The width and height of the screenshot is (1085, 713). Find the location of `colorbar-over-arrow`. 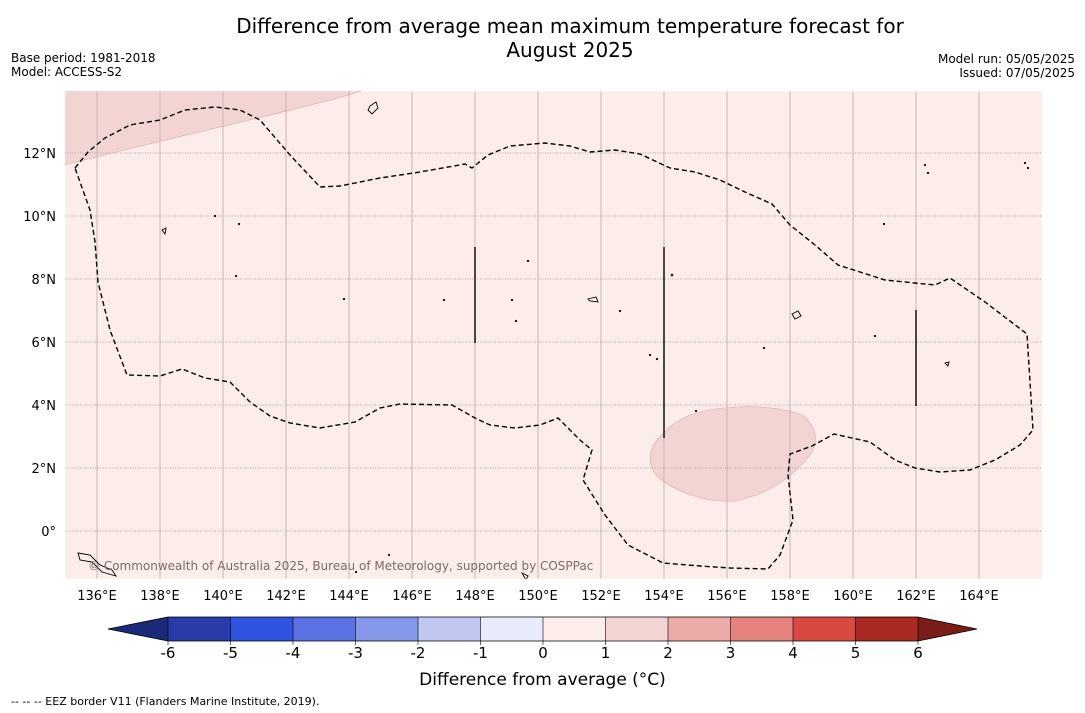

colorbar-over-arrow is located at coordinates (947, 629).